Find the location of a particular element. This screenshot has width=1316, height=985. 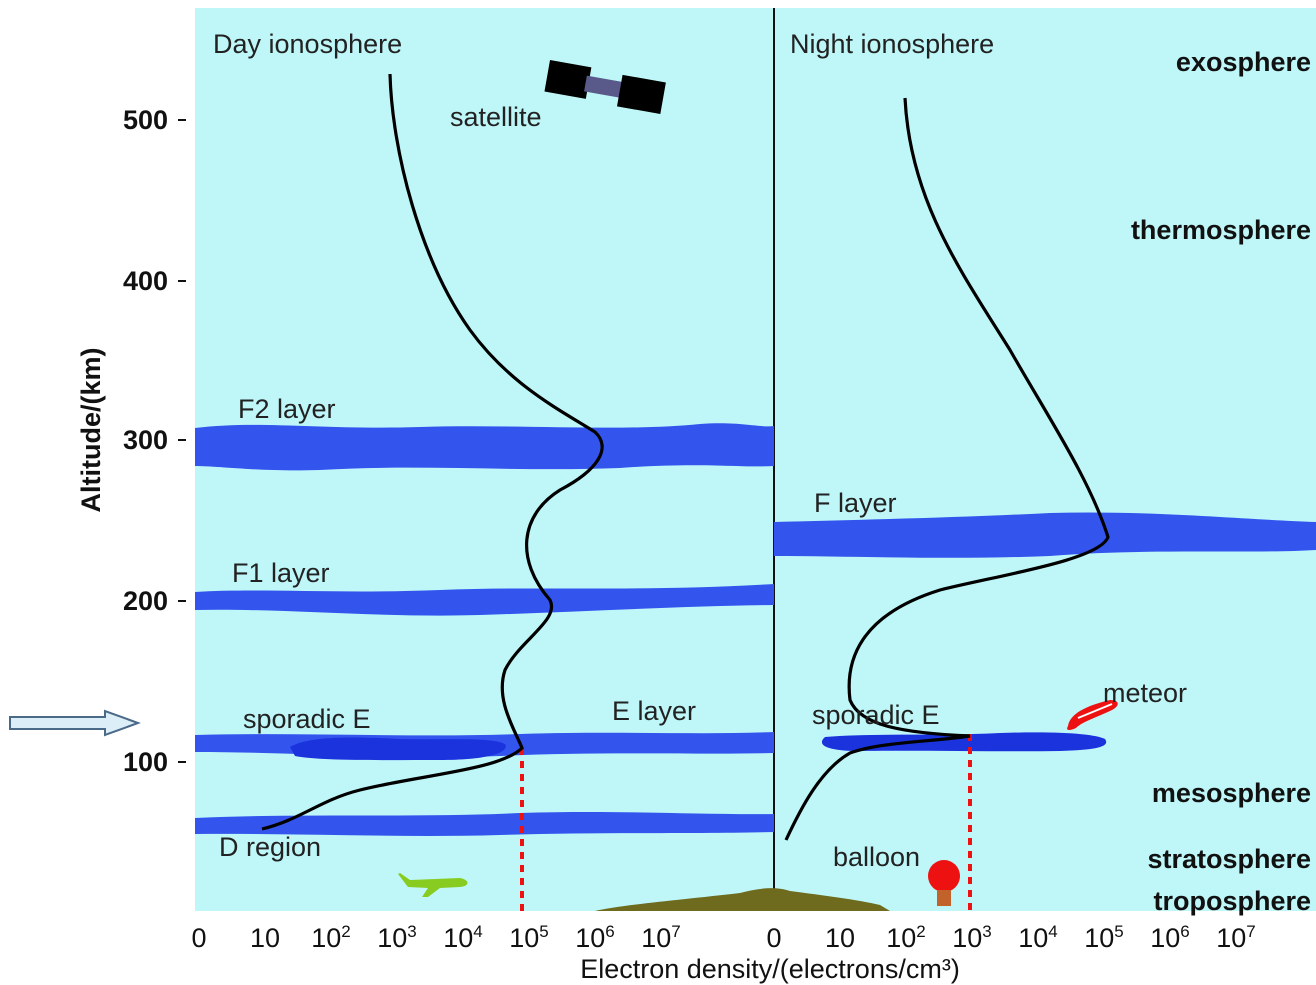

night-x-ticks: 0 10 10² 10³ 10⁴ 10⁵ 10⁶ 10⁷ is located at coordinates (1010, 937).